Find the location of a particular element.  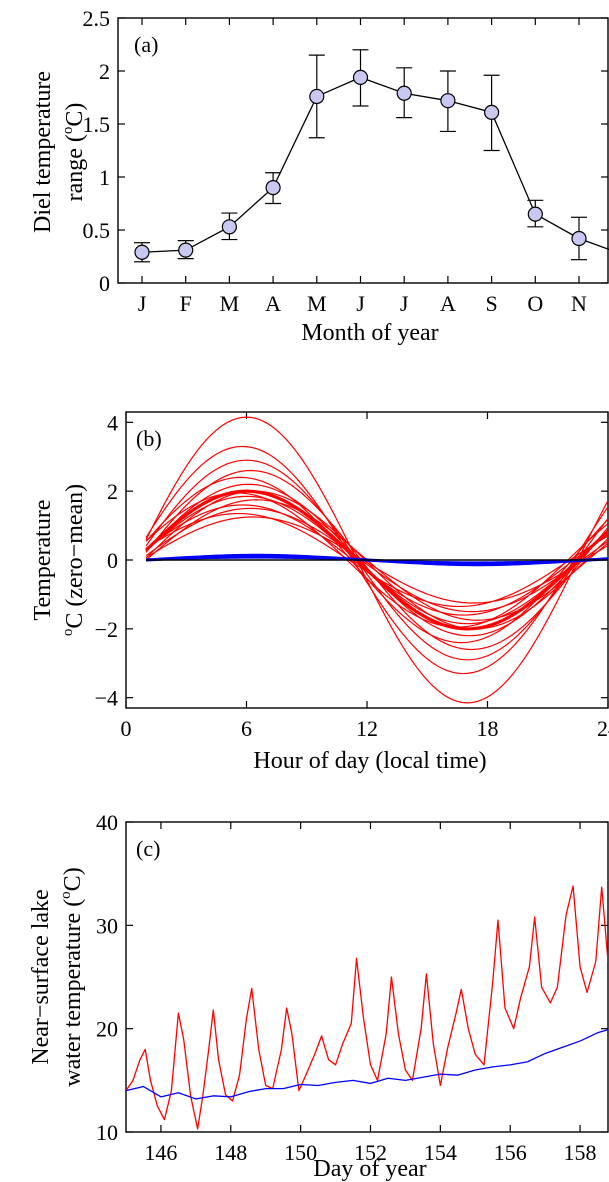

panel-a-y-axis-label-line2: range (oC) is located at coordinates (74, 152).